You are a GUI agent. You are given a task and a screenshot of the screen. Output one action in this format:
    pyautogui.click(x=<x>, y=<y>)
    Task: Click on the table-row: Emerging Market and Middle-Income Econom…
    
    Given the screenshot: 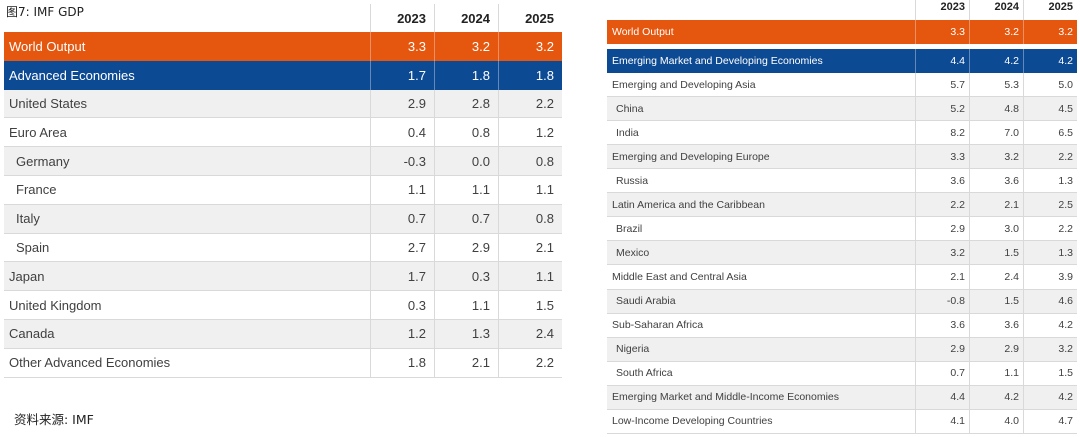 What is the action you would take?
    pyautogui.click(x=842, y=397)
    